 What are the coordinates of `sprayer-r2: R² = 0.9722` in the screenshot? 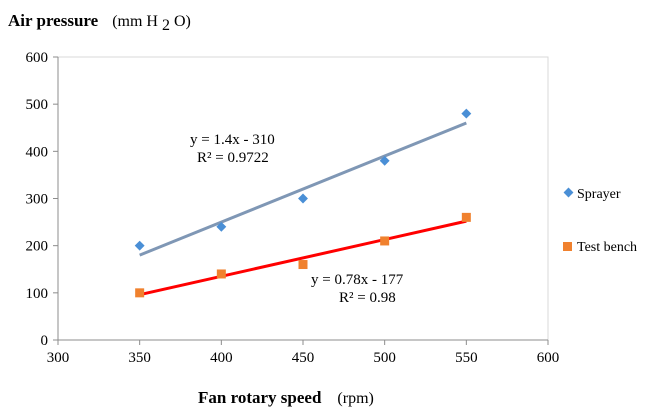 It's located at (233, 158).